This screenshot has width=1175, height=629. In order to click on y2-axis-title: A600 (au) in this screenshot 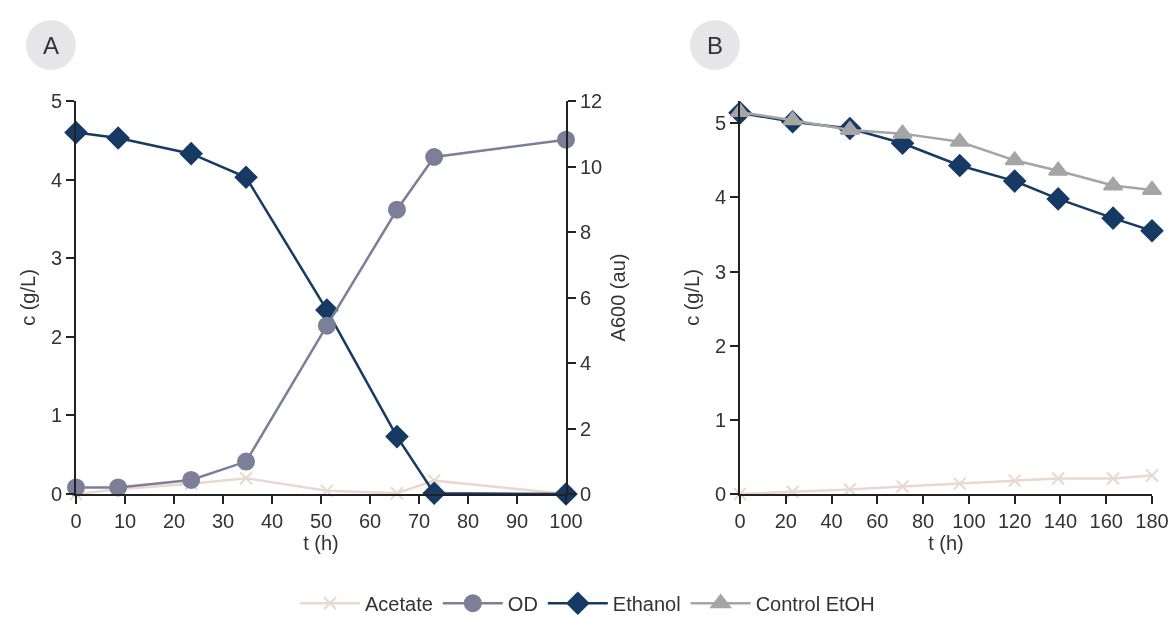, I will do `click(618, 297)`.